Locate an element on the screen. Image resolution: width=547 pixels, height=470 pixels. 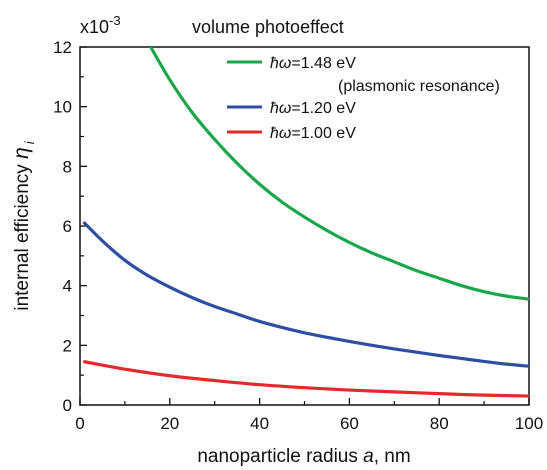
x-axis-title: nanoparticle radius a, nm is located at coordinates (303, 456).